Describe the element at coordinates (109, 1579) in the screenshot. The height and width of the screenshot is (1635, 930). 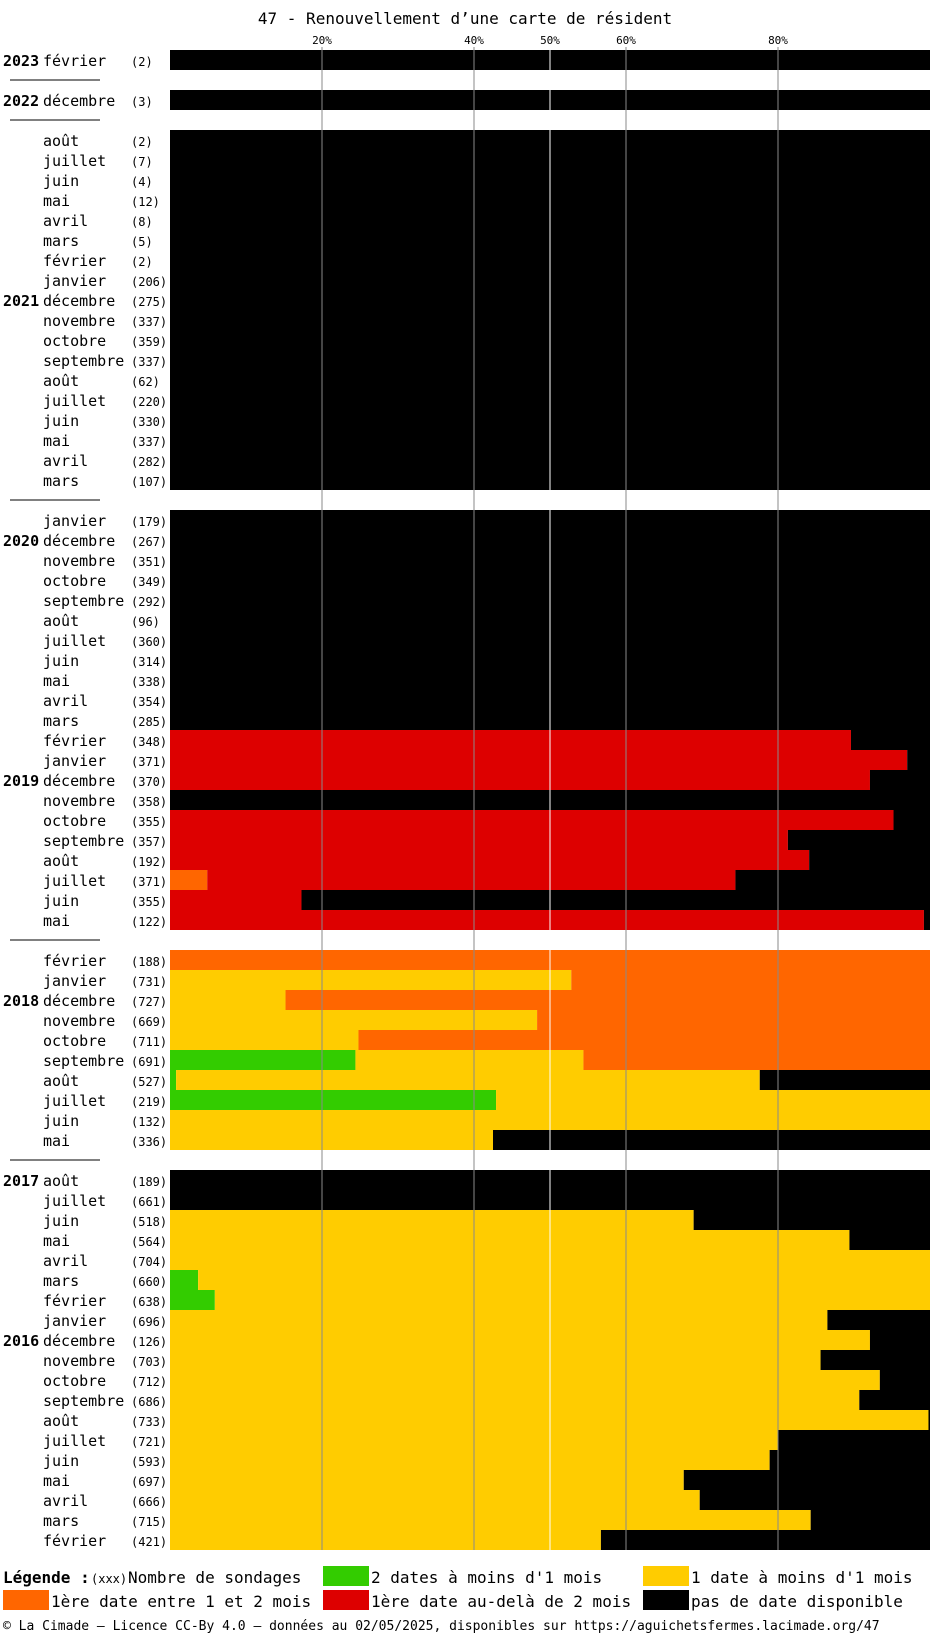
I see `legend-count-sample: (xxx)` at that location.